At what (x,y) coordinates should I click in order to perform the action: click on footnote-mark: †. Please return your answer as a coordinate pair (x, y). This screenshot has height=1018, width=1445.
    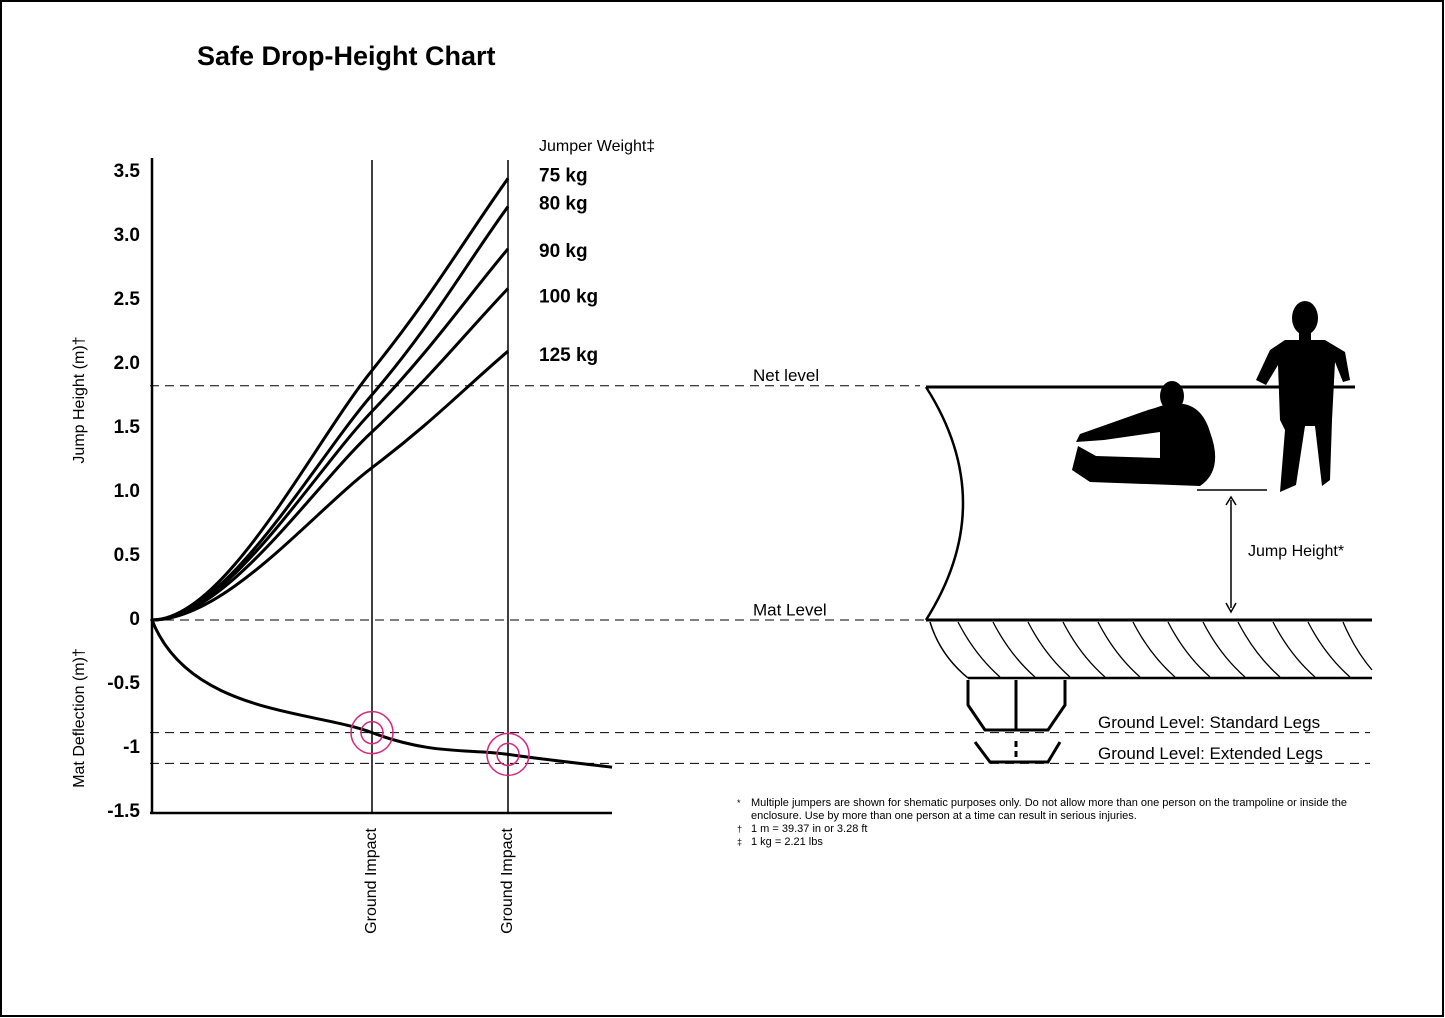
    Looking at the image, I should click on (740, 829).